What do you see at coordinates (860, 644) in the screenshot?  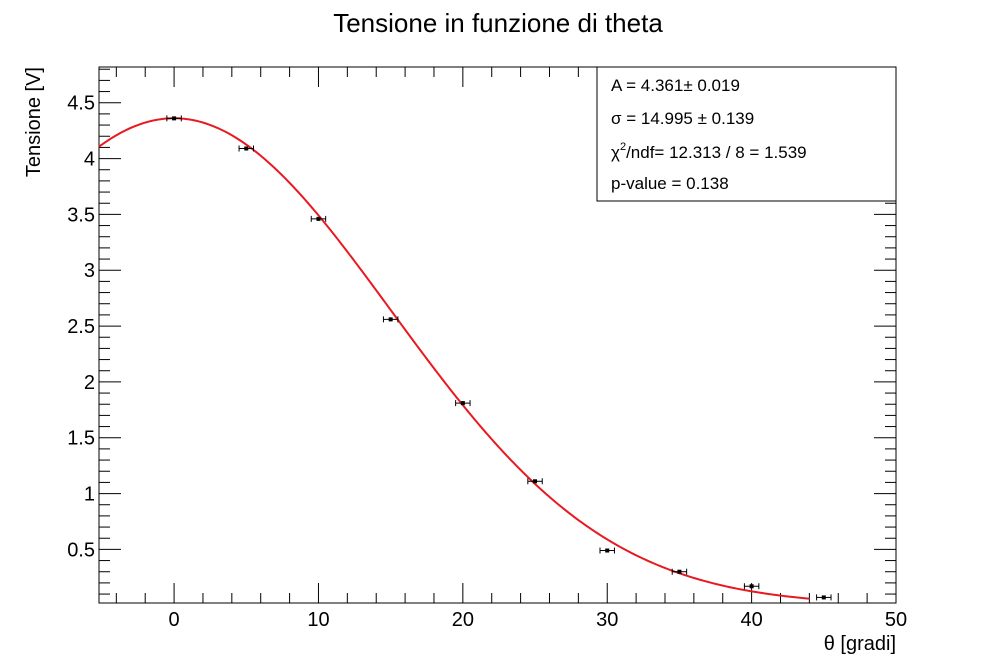 I see `x-axis-label: θ [gradi]` at bounding box center [860, 644].